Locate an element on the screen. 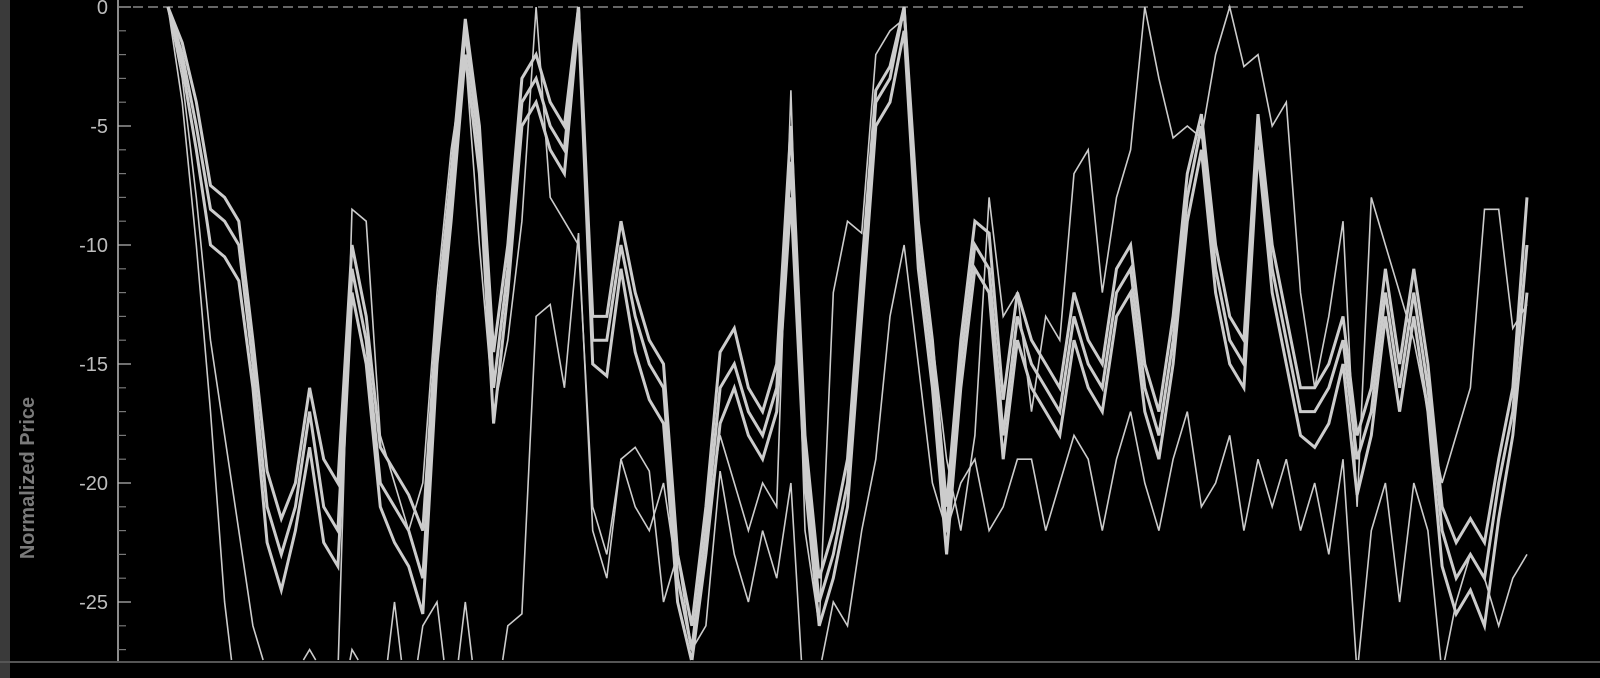 This screenshot has height=678, width=1600. y-tick-label: -25 is located at coordinates (93, 603).